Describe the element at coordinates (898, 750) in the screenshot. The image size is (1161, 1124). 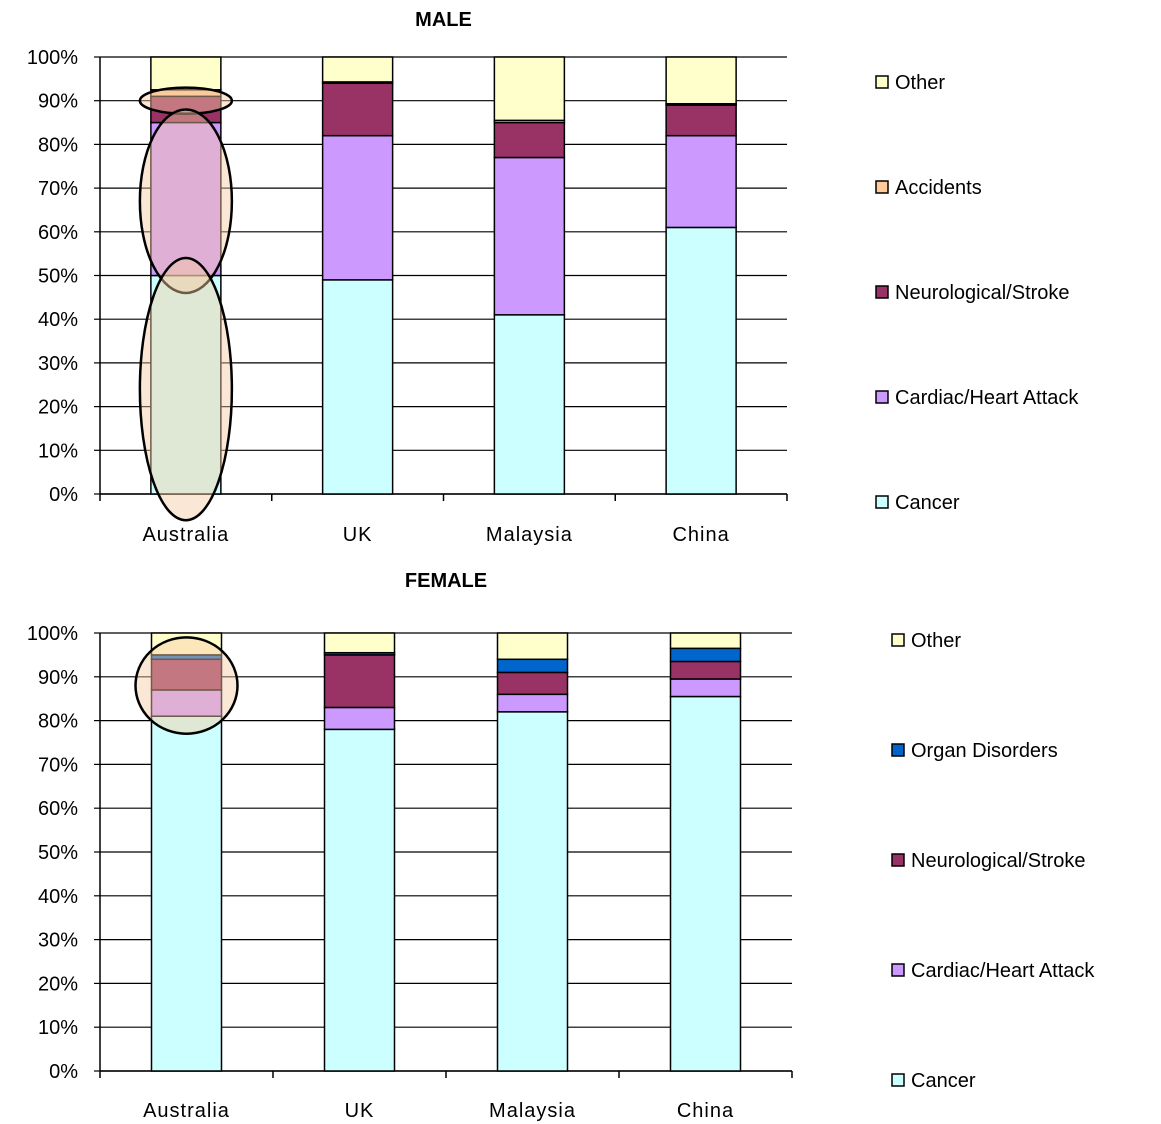
I see `legend-swatch-organ-disorders` at that location.